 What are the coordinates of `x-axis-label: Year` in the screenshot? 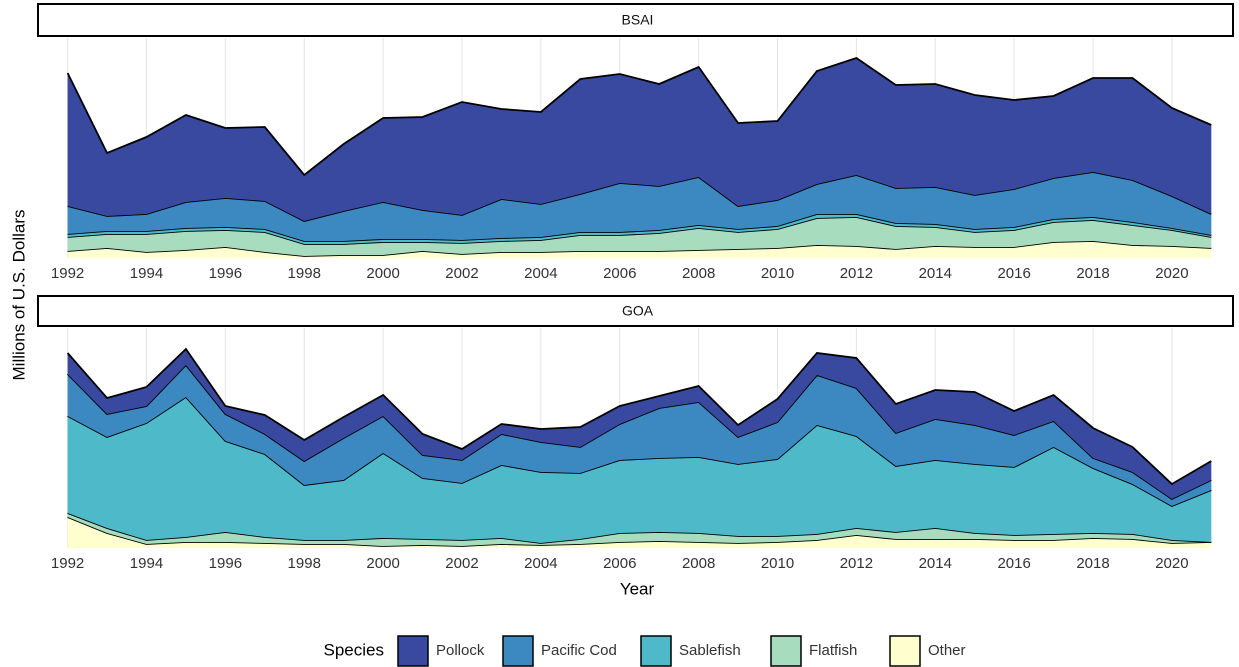 It's located at (637, 588).